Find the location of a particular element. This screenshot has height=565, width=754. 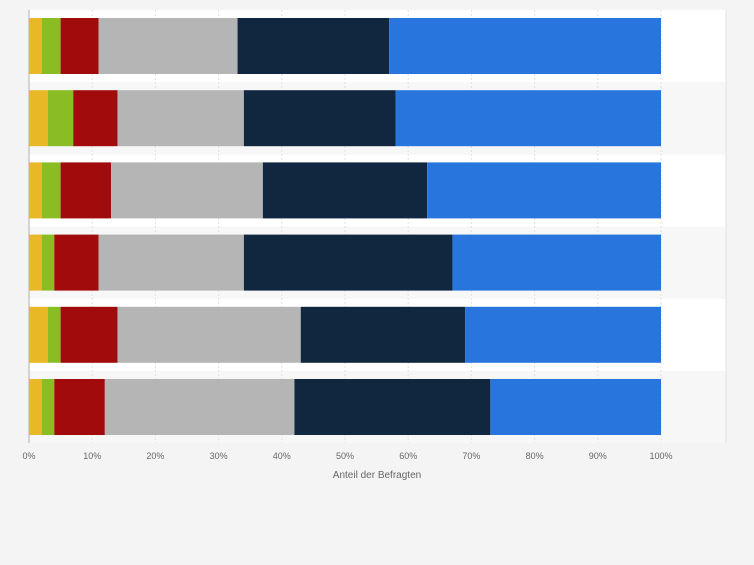

x-tick-label: 80% is located at coordinates (535, 456).